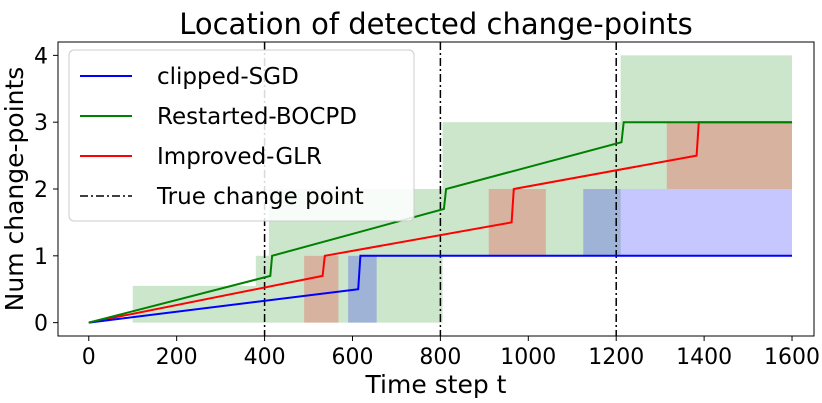 The height and width of the screenshot is (403, 822). I want to click on y-tick-label: 4, so click(41, 56).